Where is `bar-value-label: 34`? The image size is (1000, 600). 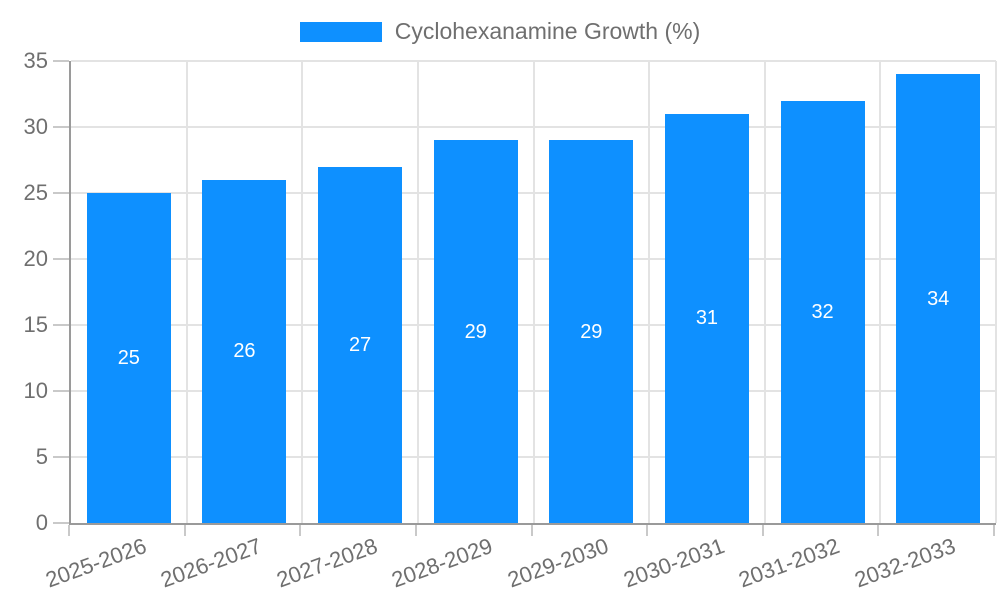 bar-value-label: 34 is located at coordinates (938, 298).